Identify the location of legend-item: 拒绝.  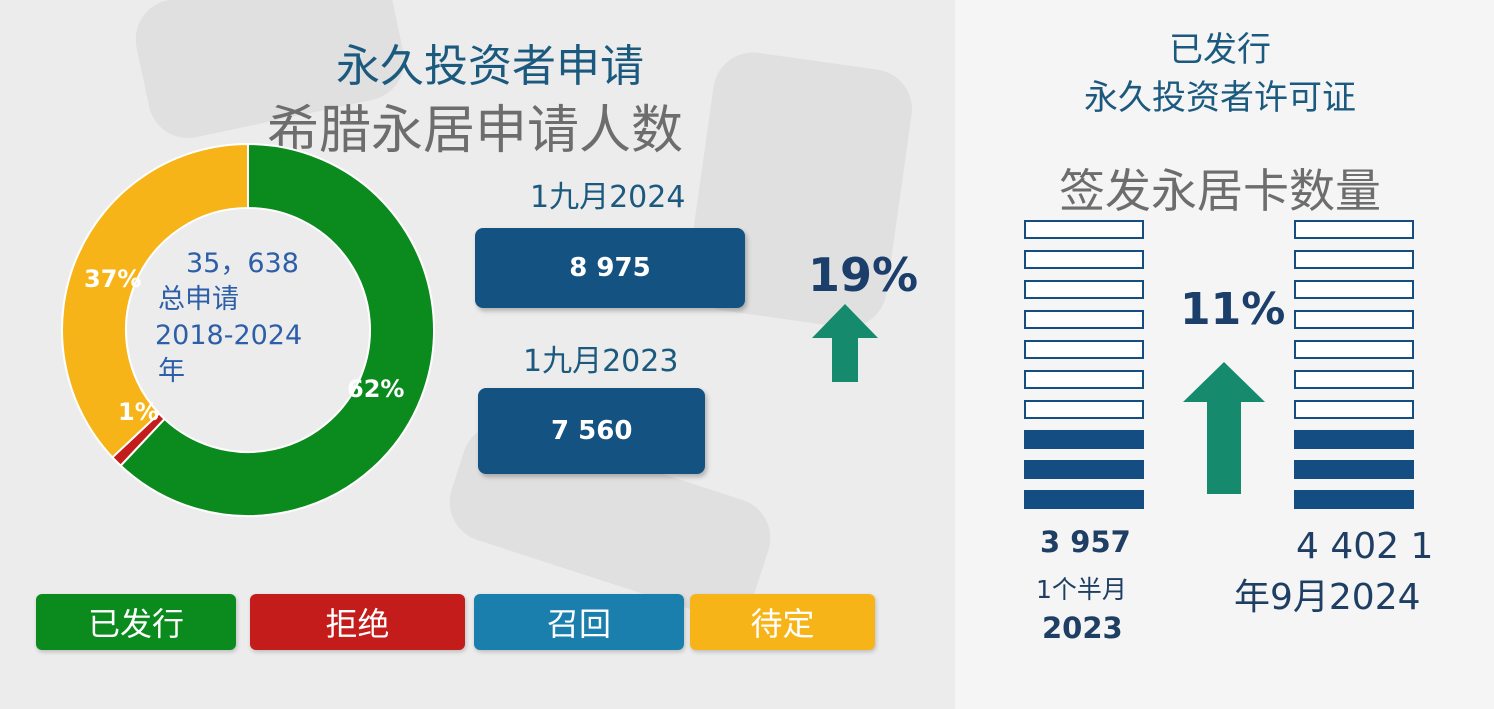
(357, 622).